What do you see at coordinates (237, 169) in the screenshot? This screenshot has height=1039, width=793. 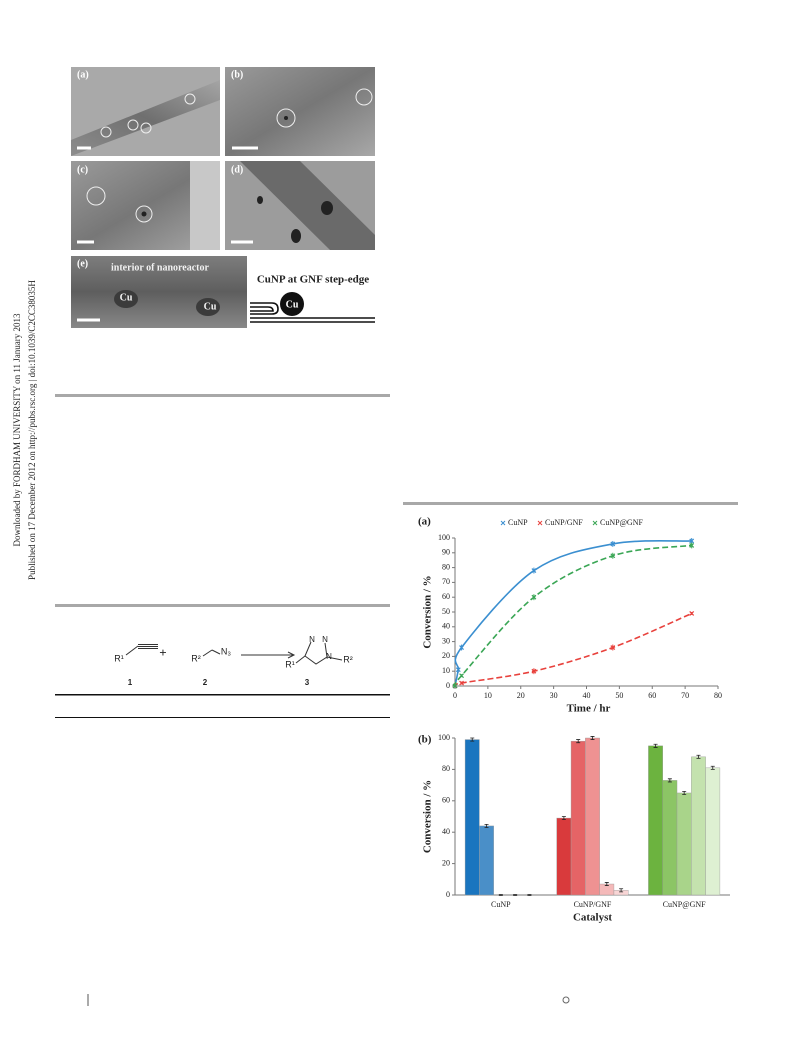 I see `panel-label: (d)` at bounding box center [237, 169].